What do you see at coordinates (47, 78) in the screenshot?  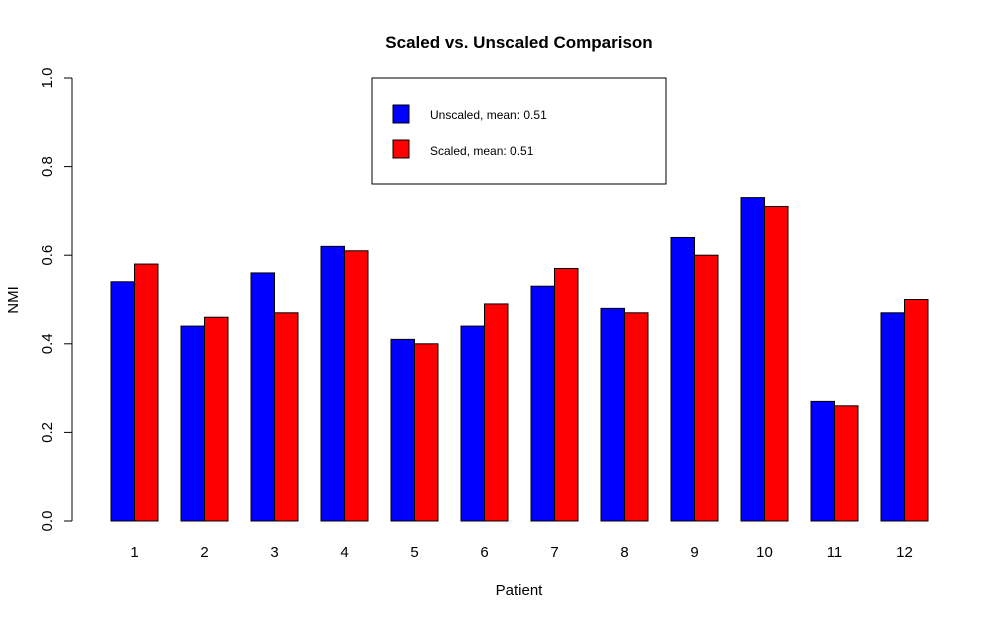 I see `y-tick-label: 1.0` at bounding box center [47, 78].